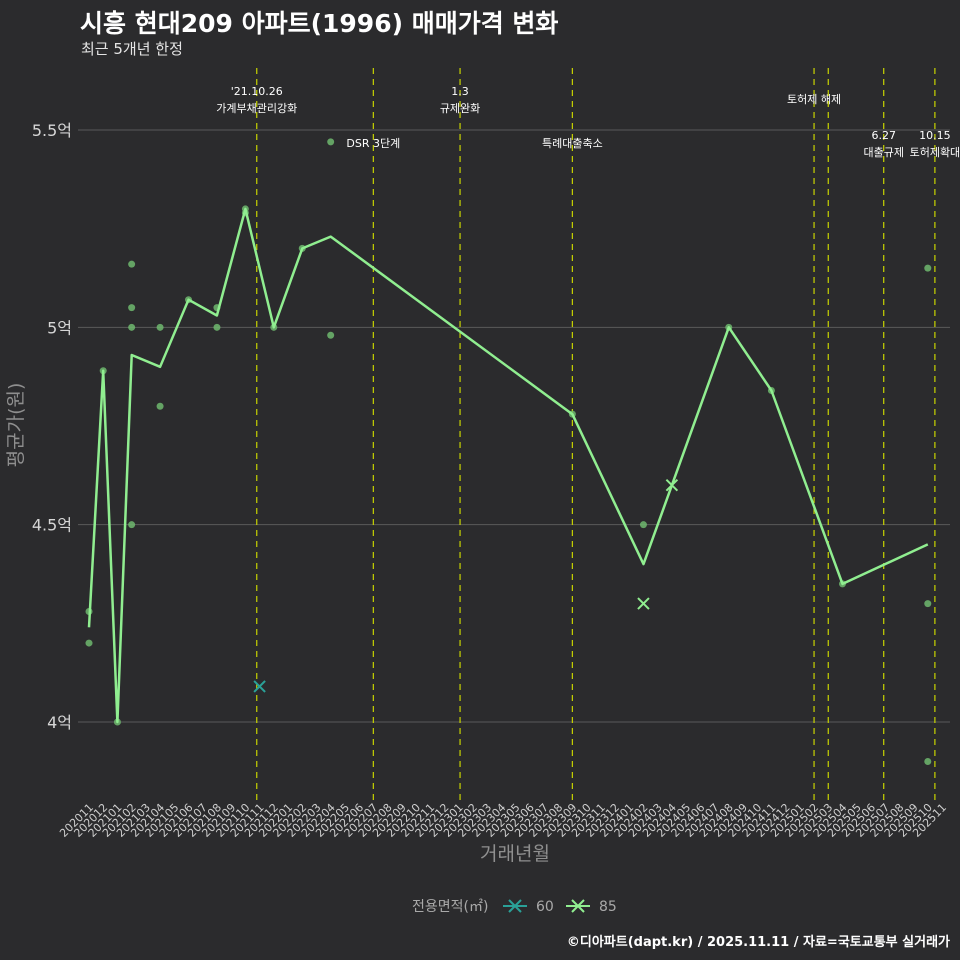  What do you see at coordinates (935, 152) in the screenshot?
I see `event-label: 토허제확대` at bounding box center [935, 152].